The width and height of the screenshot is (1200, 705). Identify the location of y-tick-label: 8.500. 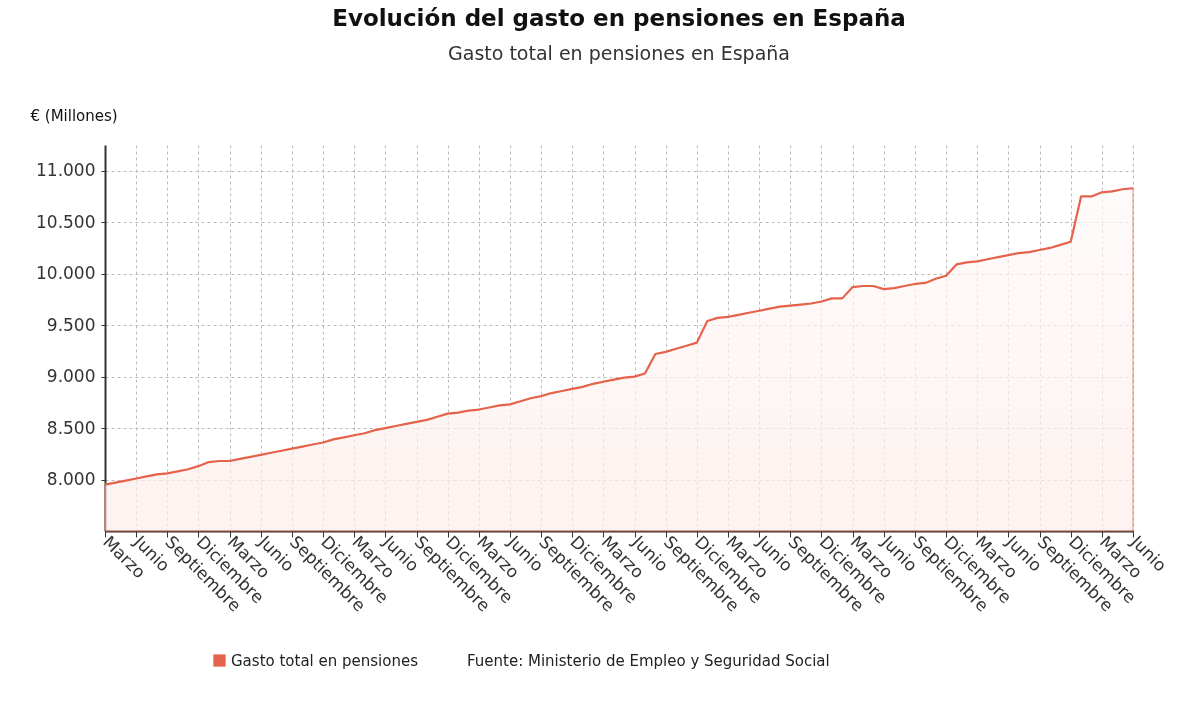
(71, 427).